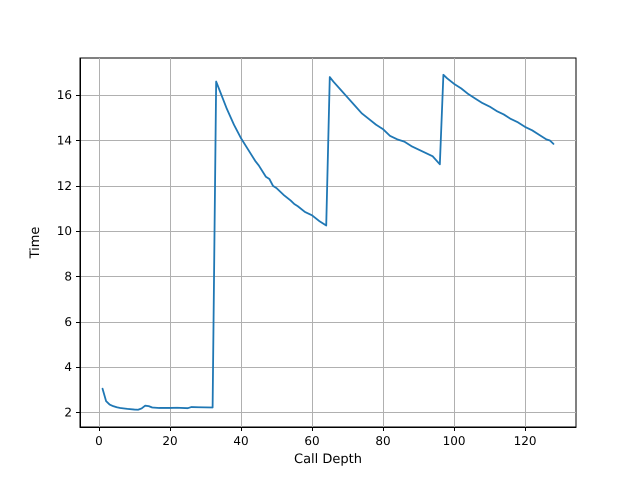 The width and height of the screenshot is (640, 480). I want to click on y-tick-label: 12, so click(64, 185).